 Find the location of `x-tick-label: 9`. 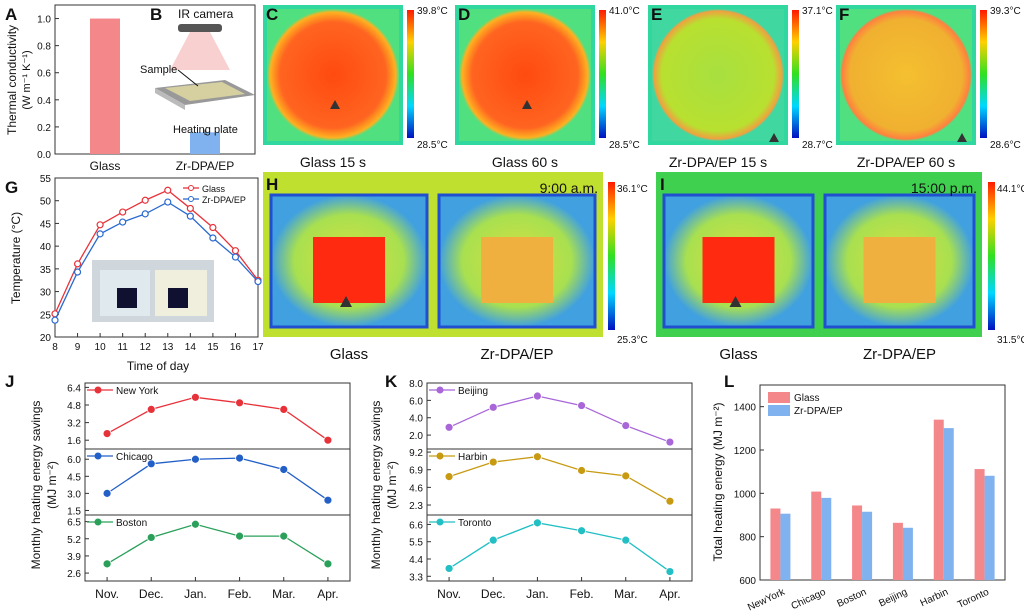

x-tick-label: 9 is located at coordinates (78, 347).